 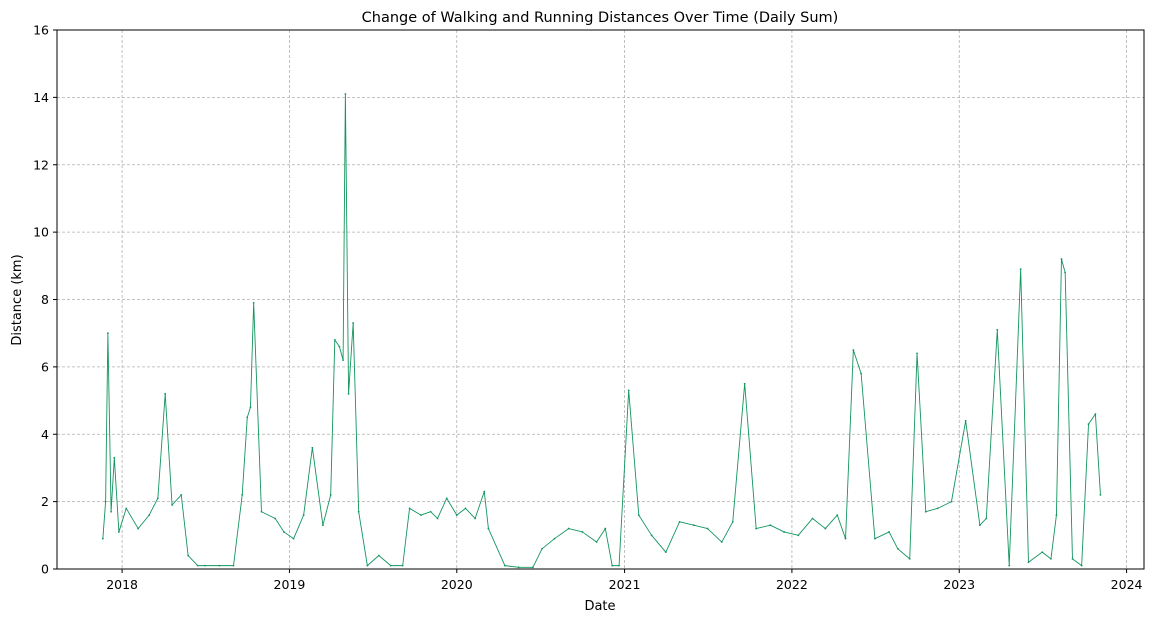 I want to click on y-axis-label: Distance (km), so click(x=17, y=299).